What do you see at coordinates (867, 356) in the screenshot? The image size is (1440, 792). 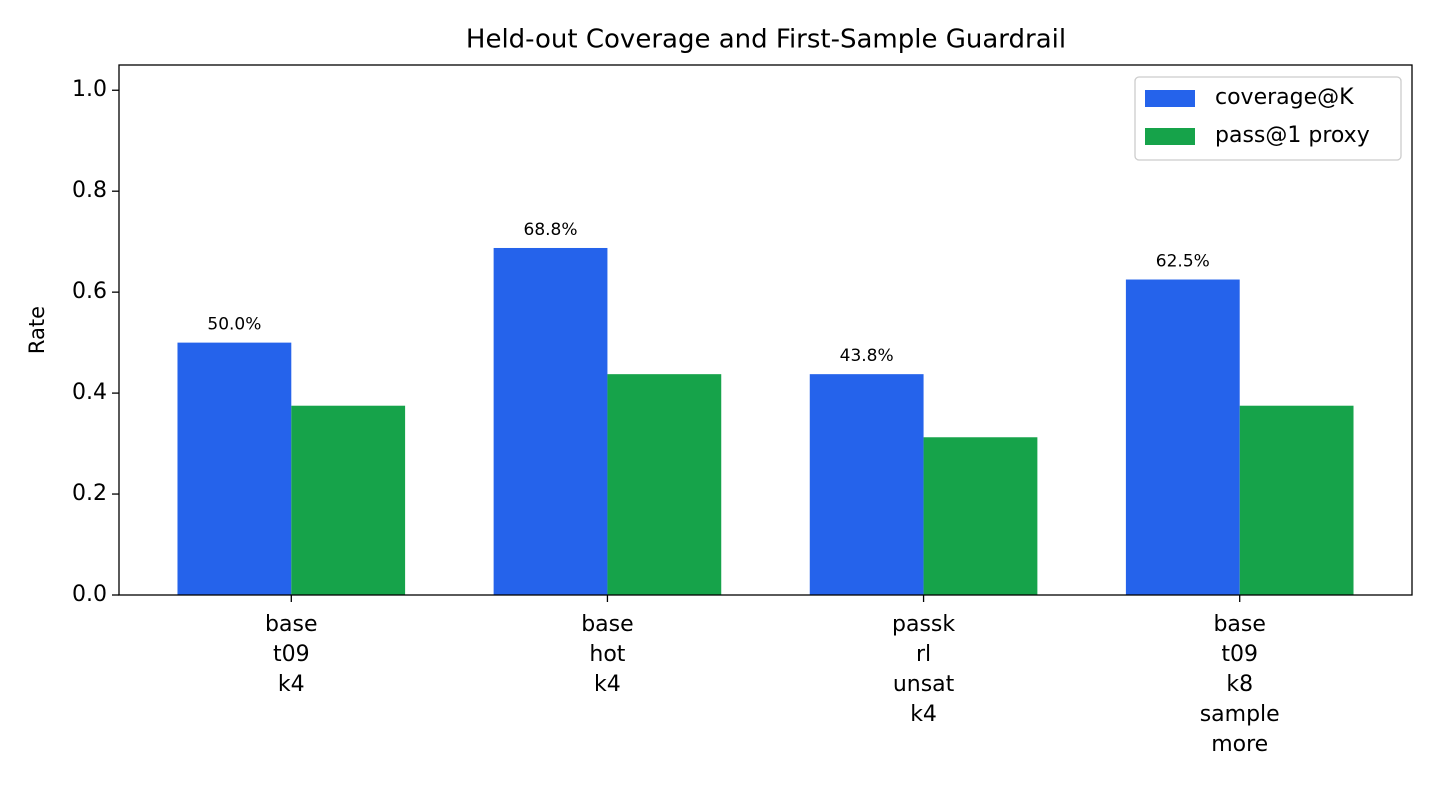 I see `value-label: 43.8%` at bounding box center [867, 356].